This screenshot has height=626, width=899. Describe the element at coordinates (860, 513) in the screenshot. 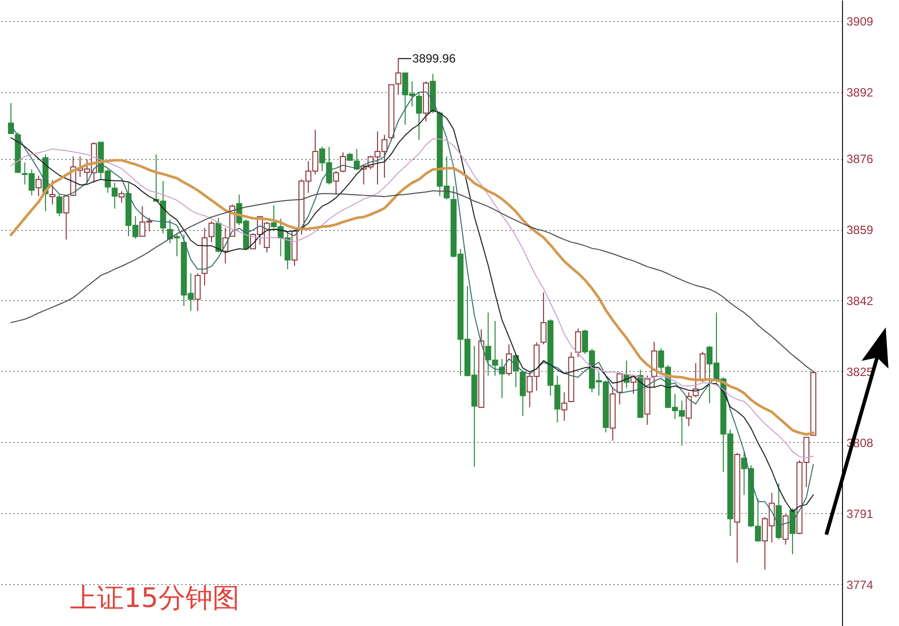

I see `y-tick-label: 3791` at that location.